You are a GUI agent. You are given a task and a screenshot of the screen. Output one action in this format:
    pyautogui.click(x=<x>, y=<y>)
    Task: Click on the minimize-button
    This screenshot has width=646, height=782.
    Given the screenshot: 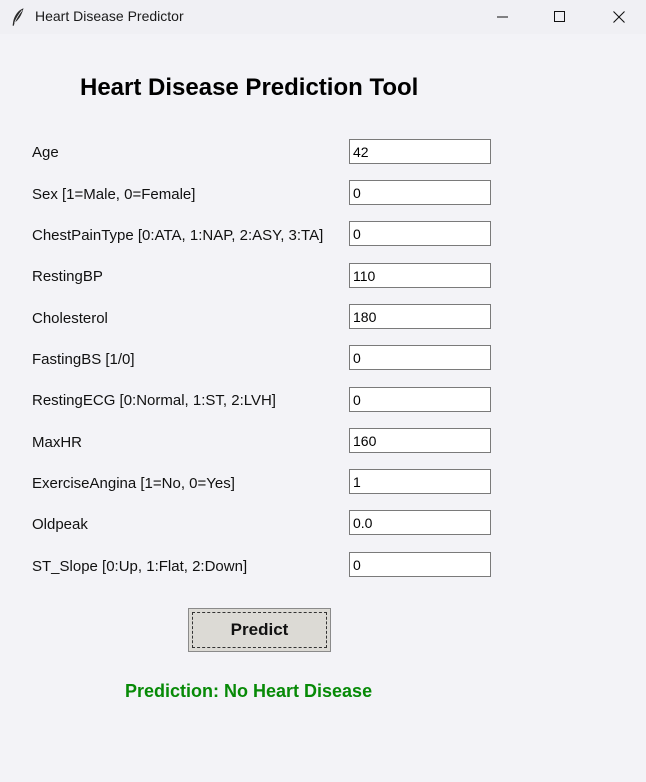 What is the action you would take?
    pyautogui.click(x=503, y=17)
    